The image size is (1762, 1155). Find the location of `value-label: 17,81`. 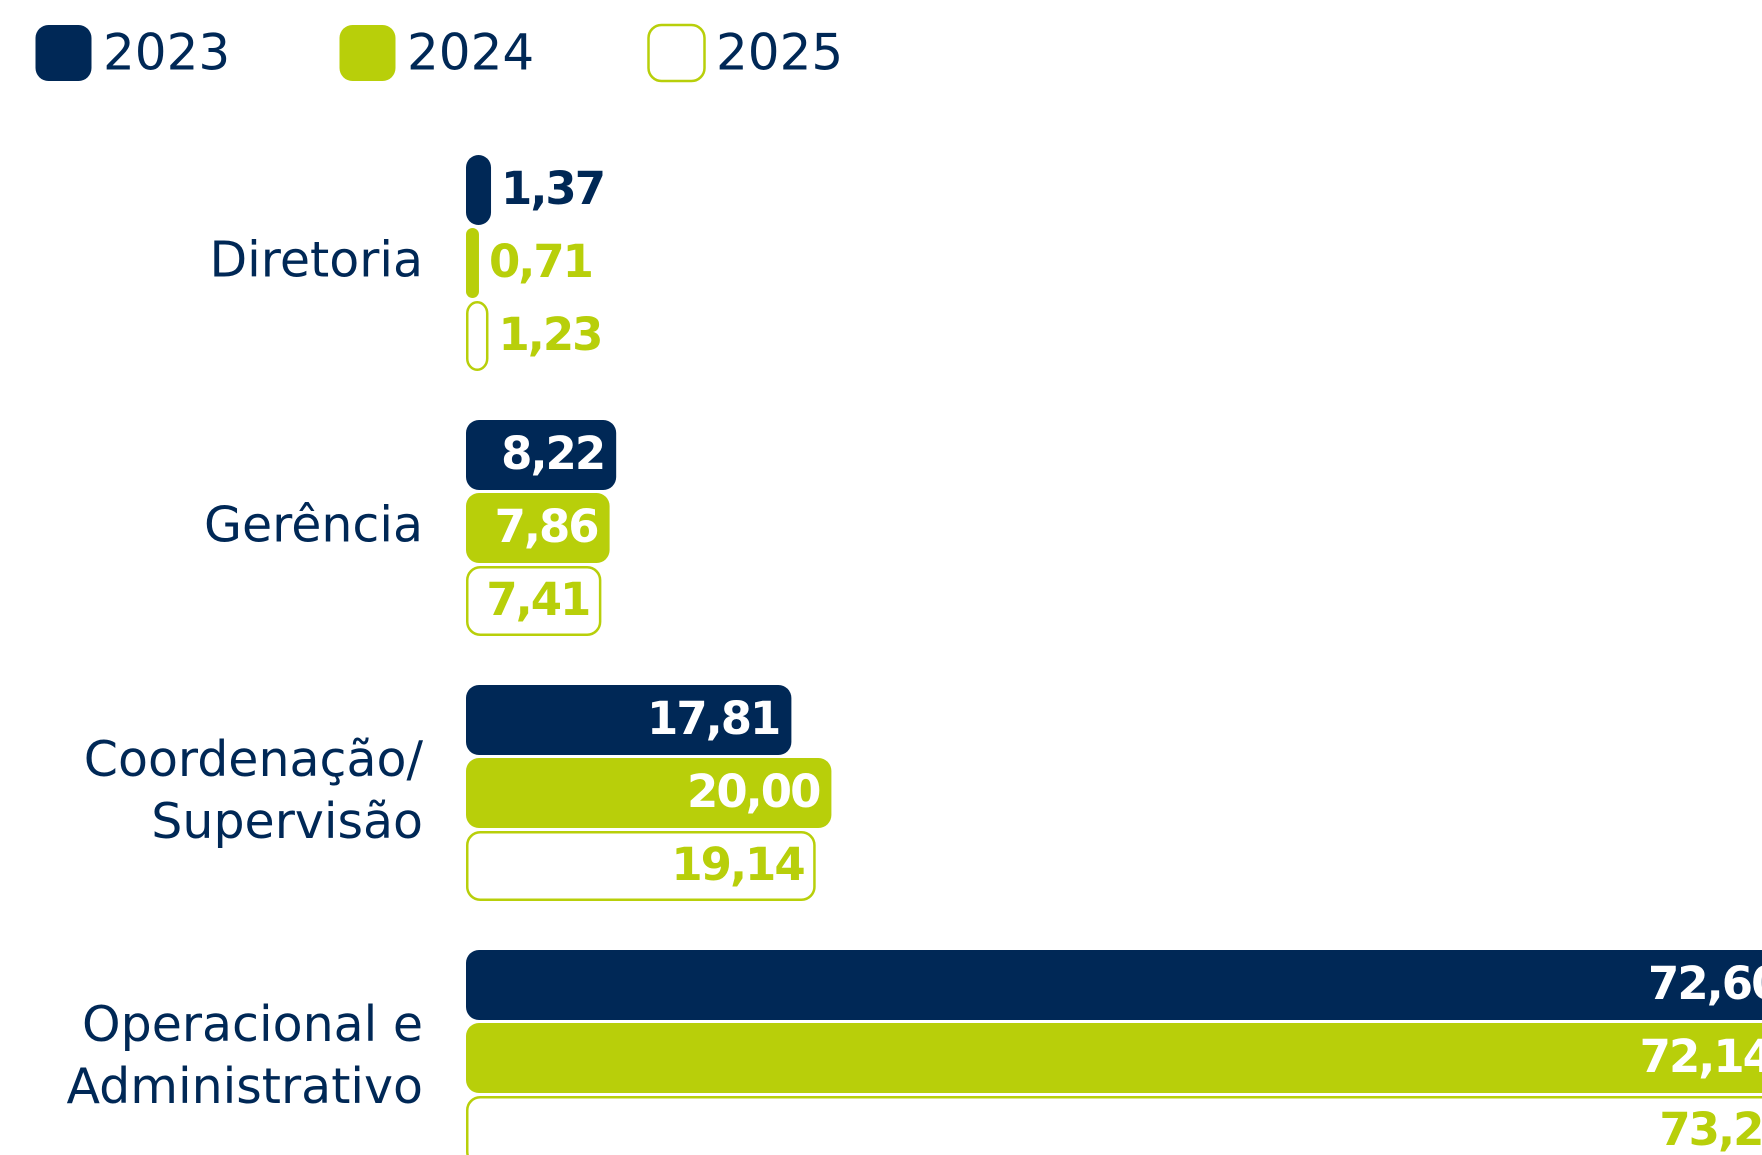

value-label: 17,81 is located at coordinates (713, 718).